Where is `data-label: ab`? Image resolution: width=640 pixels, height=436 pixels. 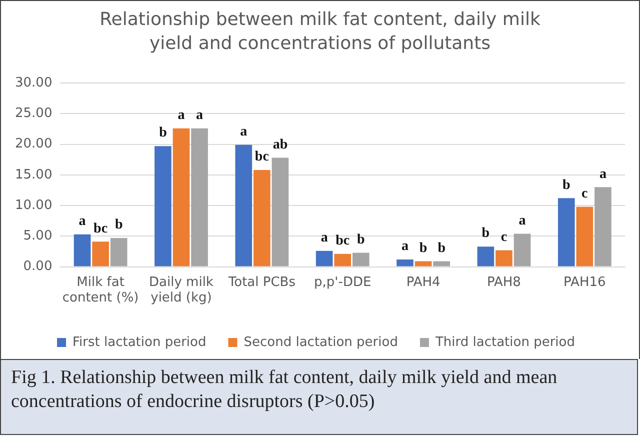 data-label: ab is located at coordinates (280, 144).